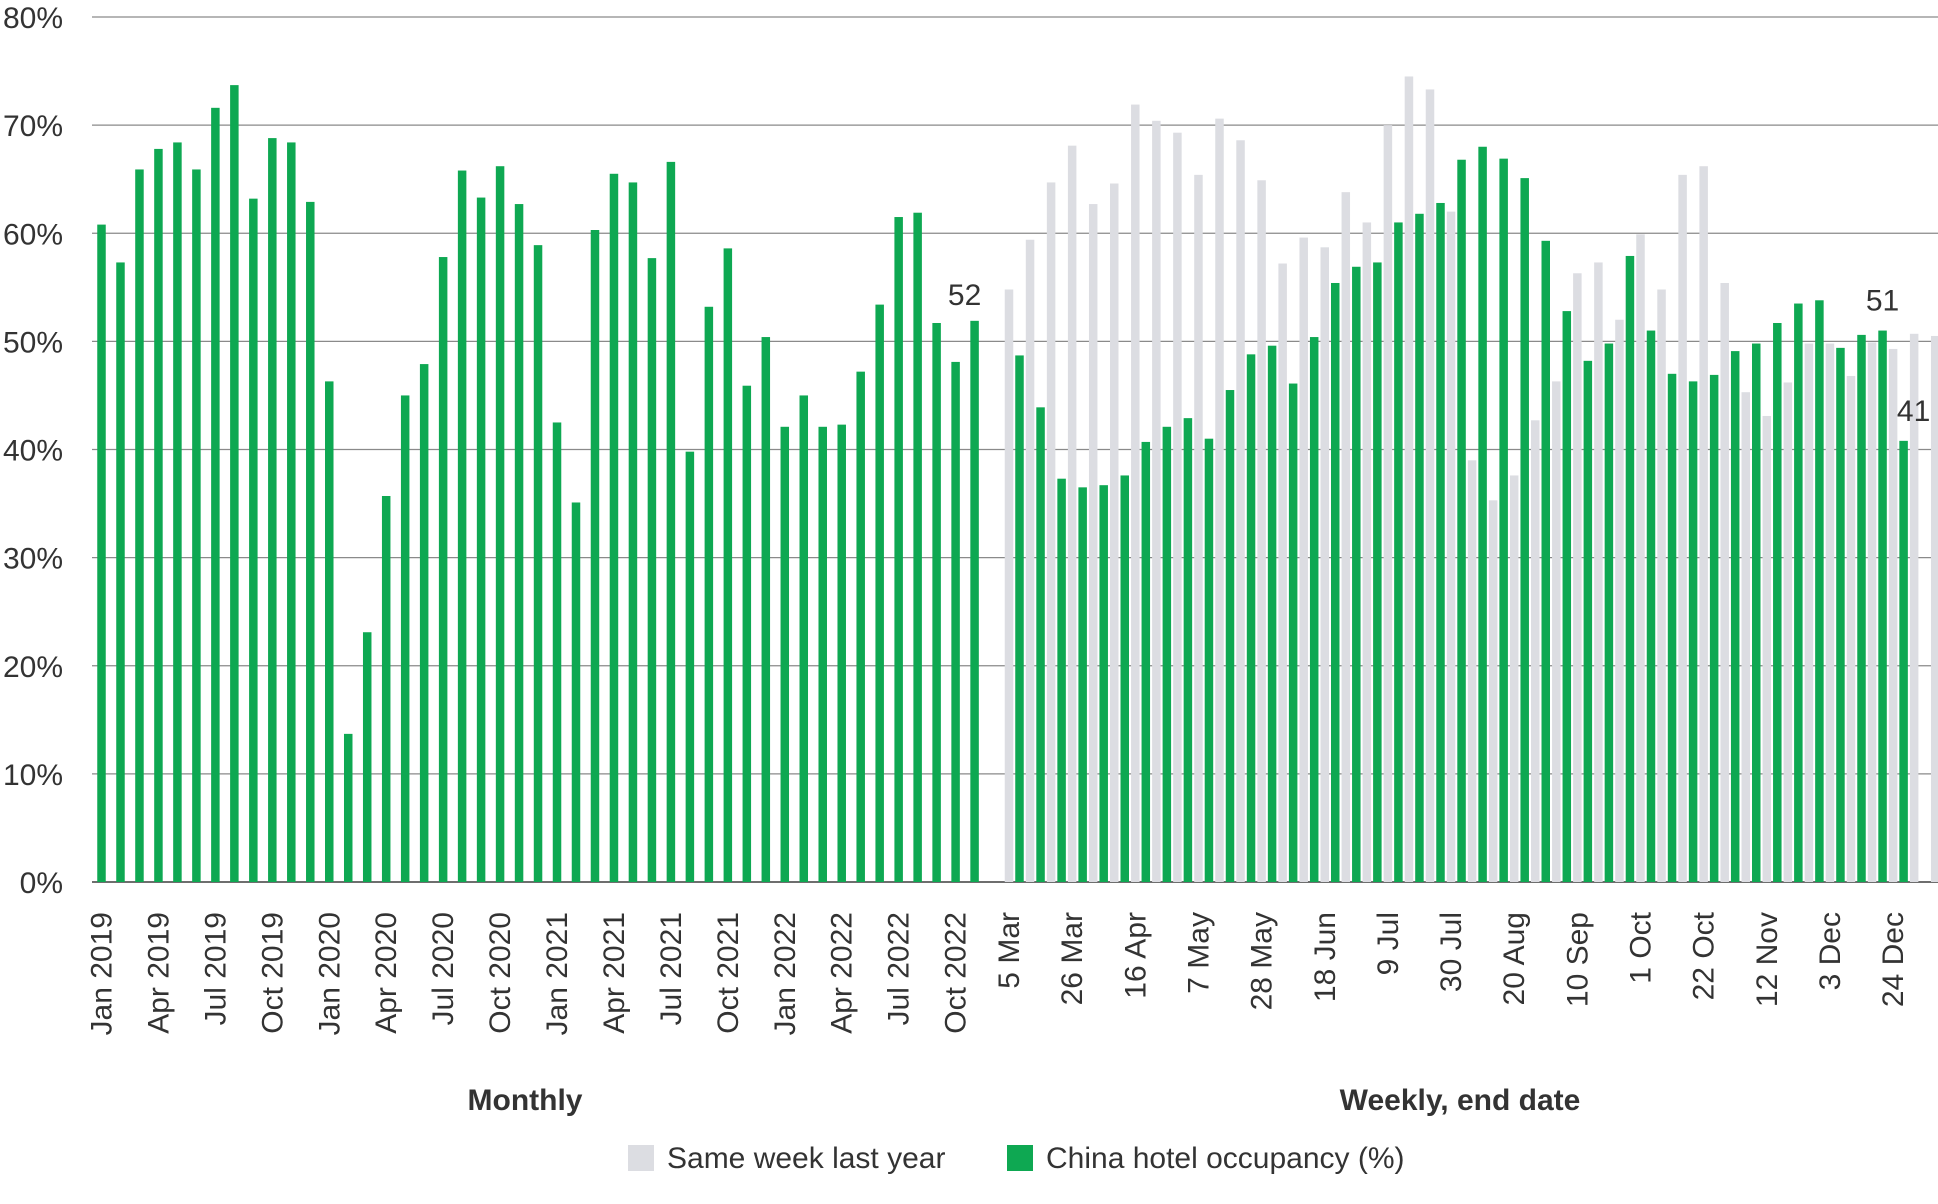 The height and width of the screenshot is (1204, 1938). I want to click on y-tick-label: 0%, so click(41, 883).